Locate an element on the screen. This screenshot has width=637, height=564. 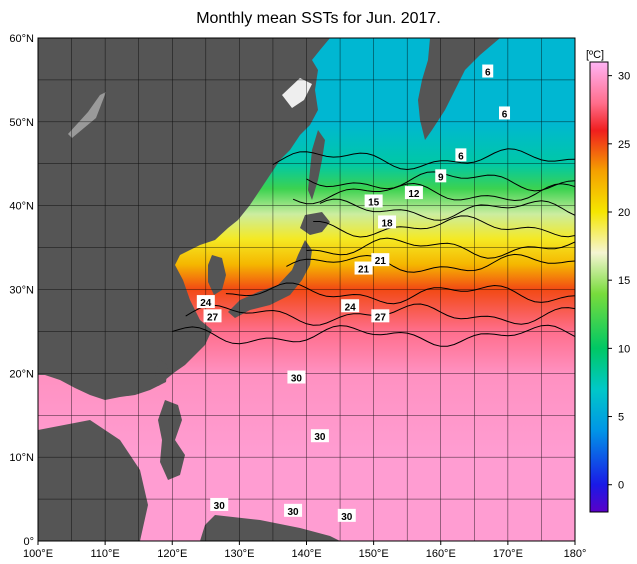
y-tick-label: 40°N is located at coordinates (21, 207).